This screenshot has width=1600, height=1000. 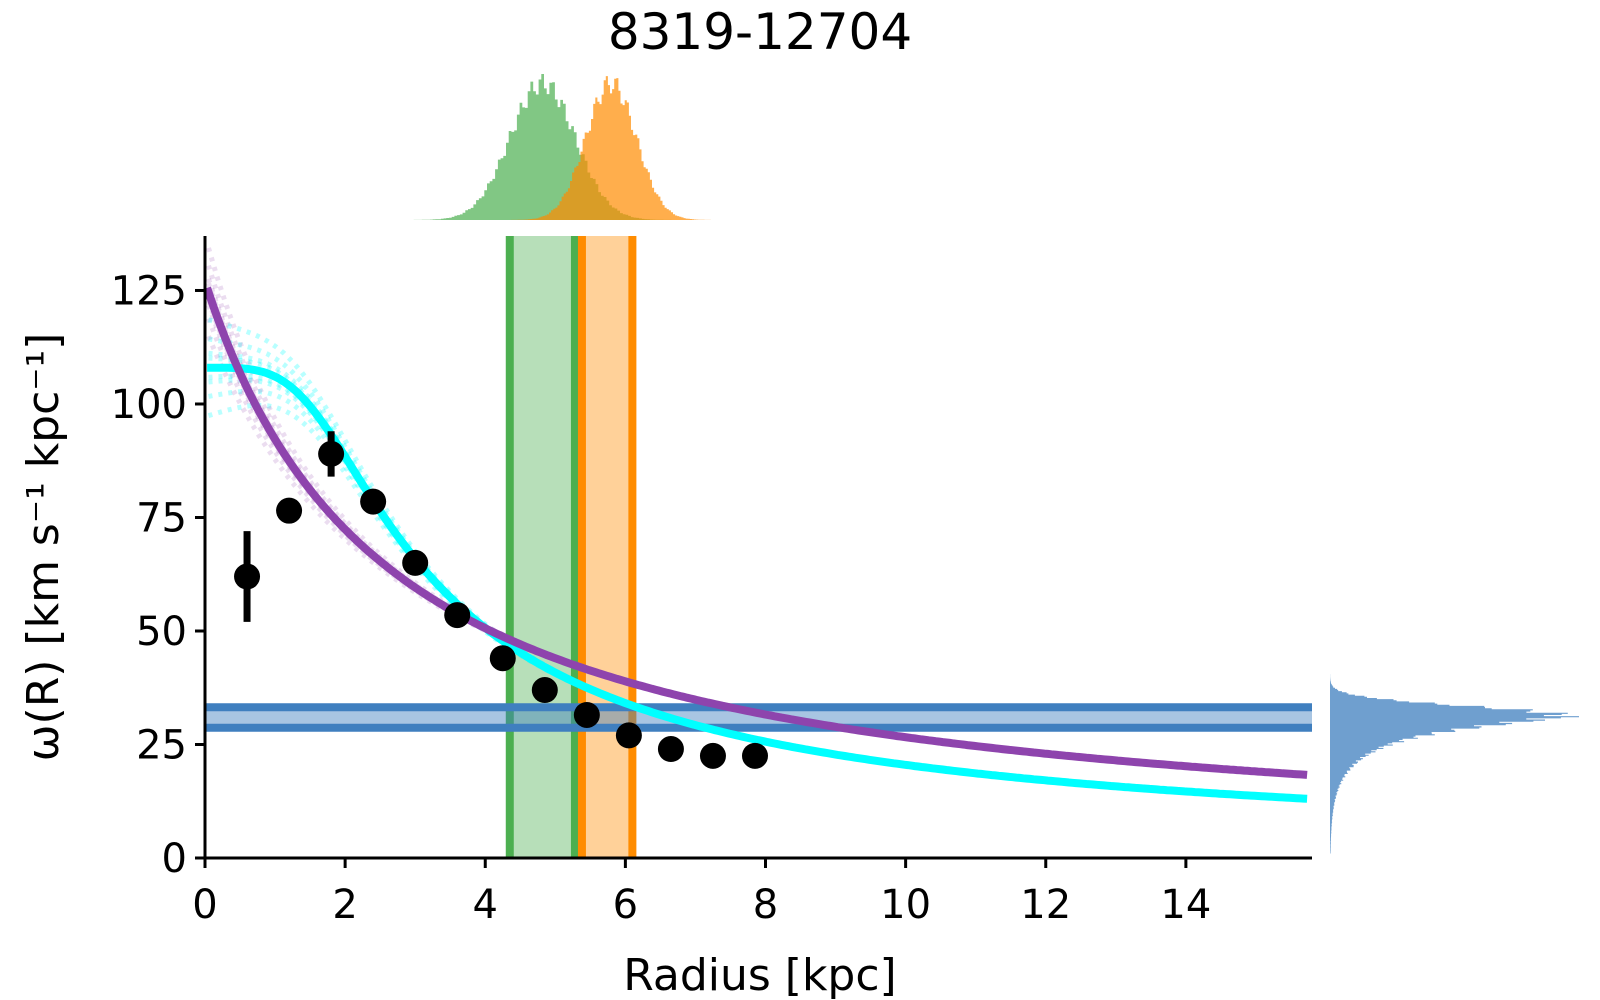 I want to click on x-tick-label: 6, so click(x=625, y=905).